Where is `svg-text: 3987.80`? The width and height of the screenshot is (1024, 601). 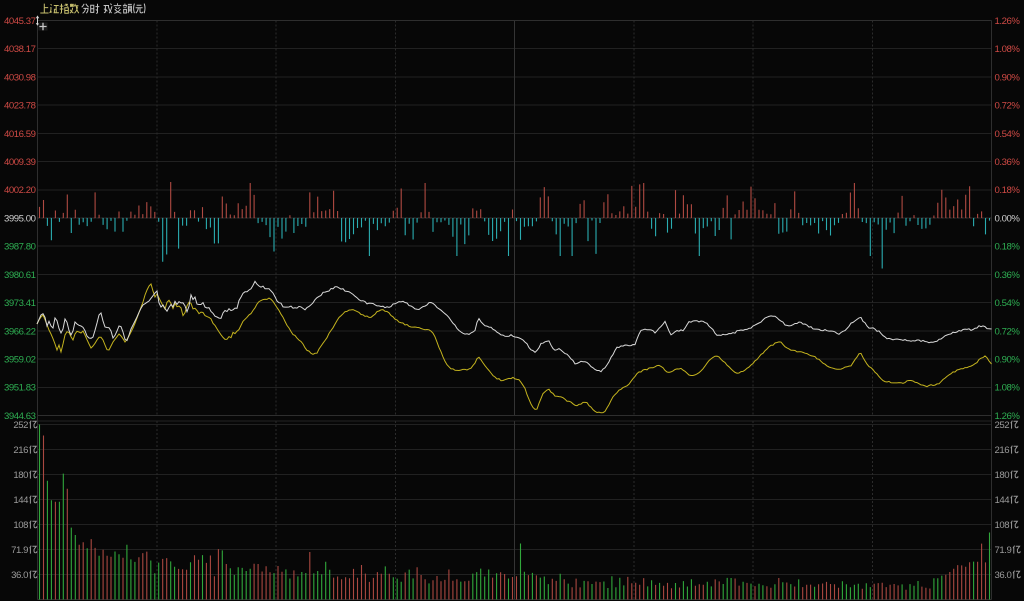
svg-text: 3987.80 is located at coordinates (20, 247).